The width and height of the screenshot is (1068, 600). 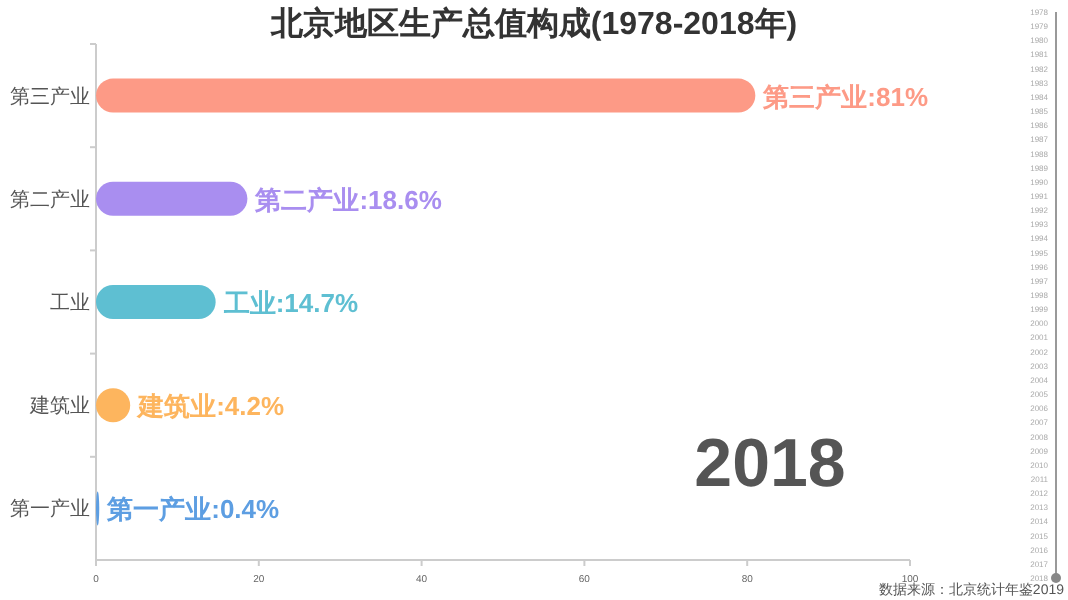 I want to click on chart-title: 北京地区生产总值构成(1978-2018年), so click(x=533, y=24).